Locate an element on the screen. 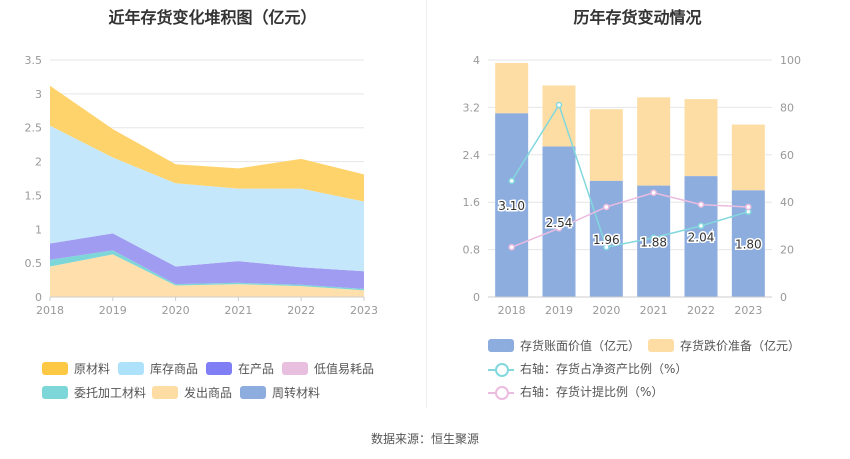  data-label: 2.04 is located at coordinates (701, 238).